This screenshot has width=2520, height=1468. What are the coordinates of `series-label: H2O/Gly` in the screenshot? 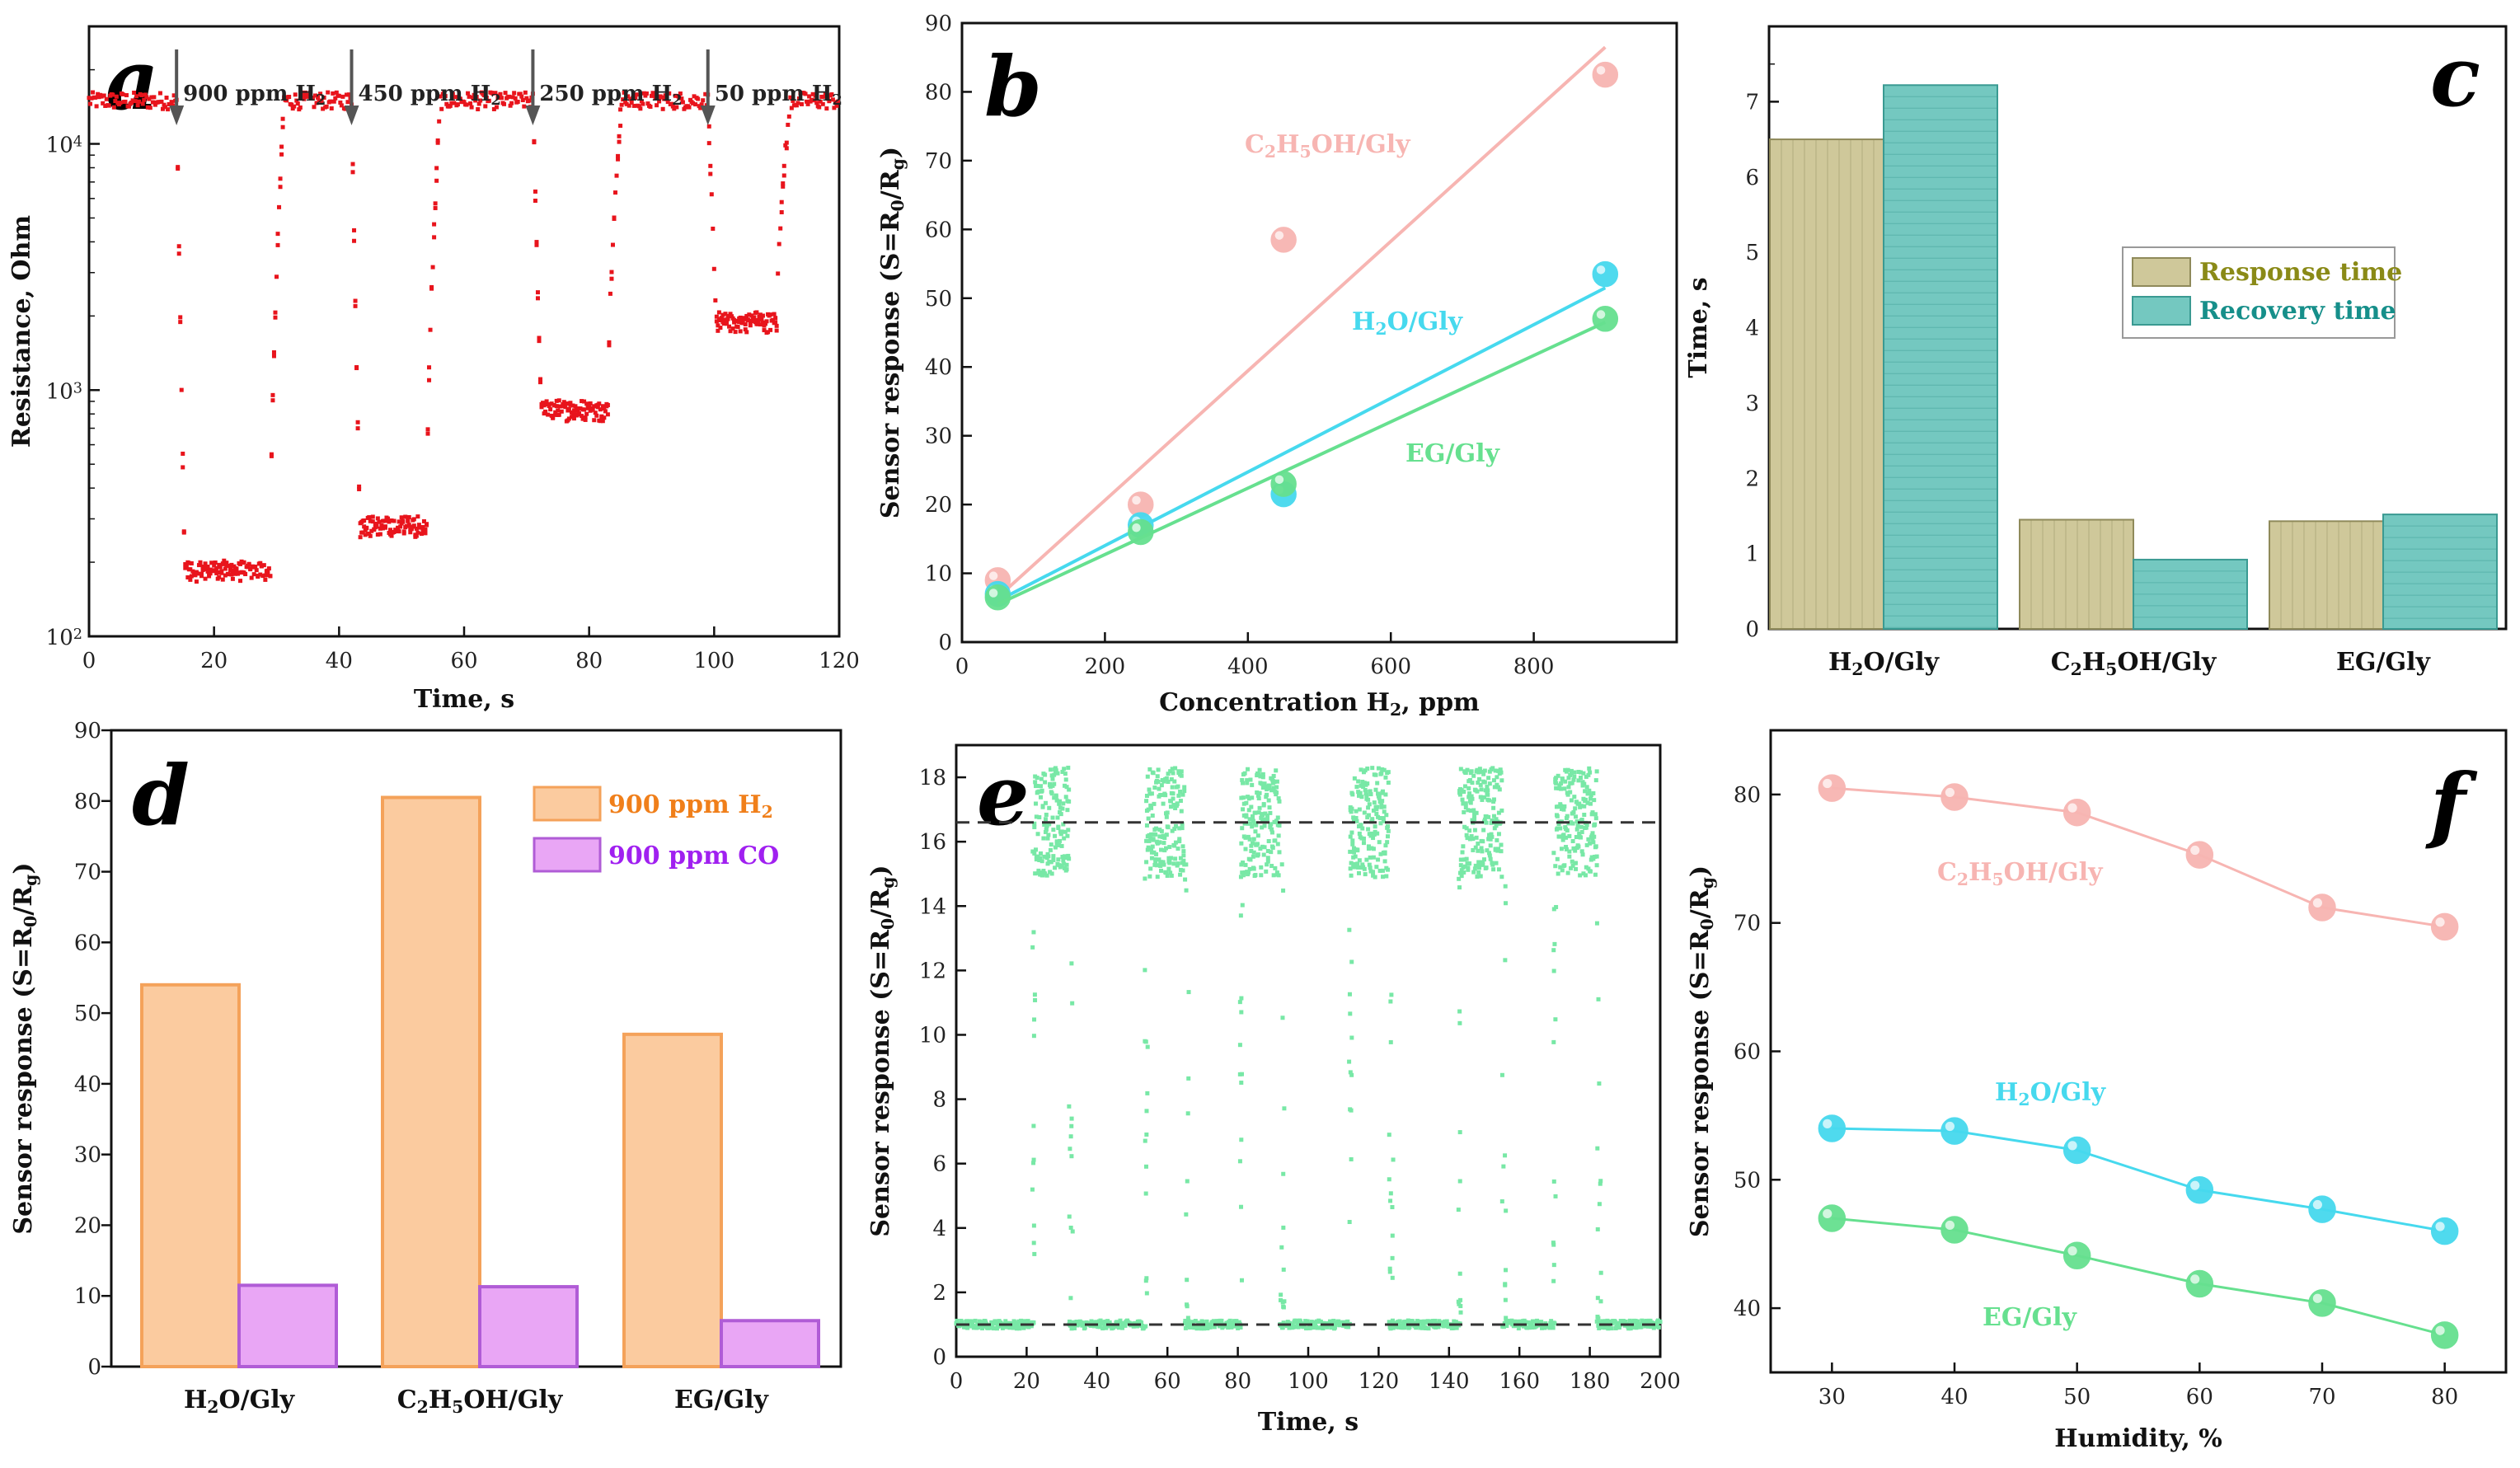 It's located at (1408, 323).